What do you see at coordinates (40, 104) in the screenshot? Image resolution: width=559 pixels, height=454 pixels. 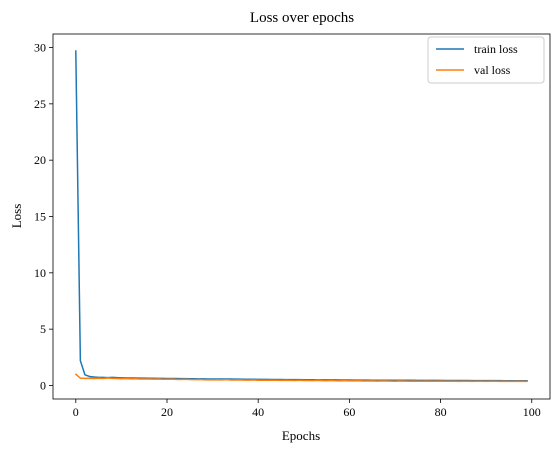 I see `y-tick-label: 25` at bounding box center [40, 104].